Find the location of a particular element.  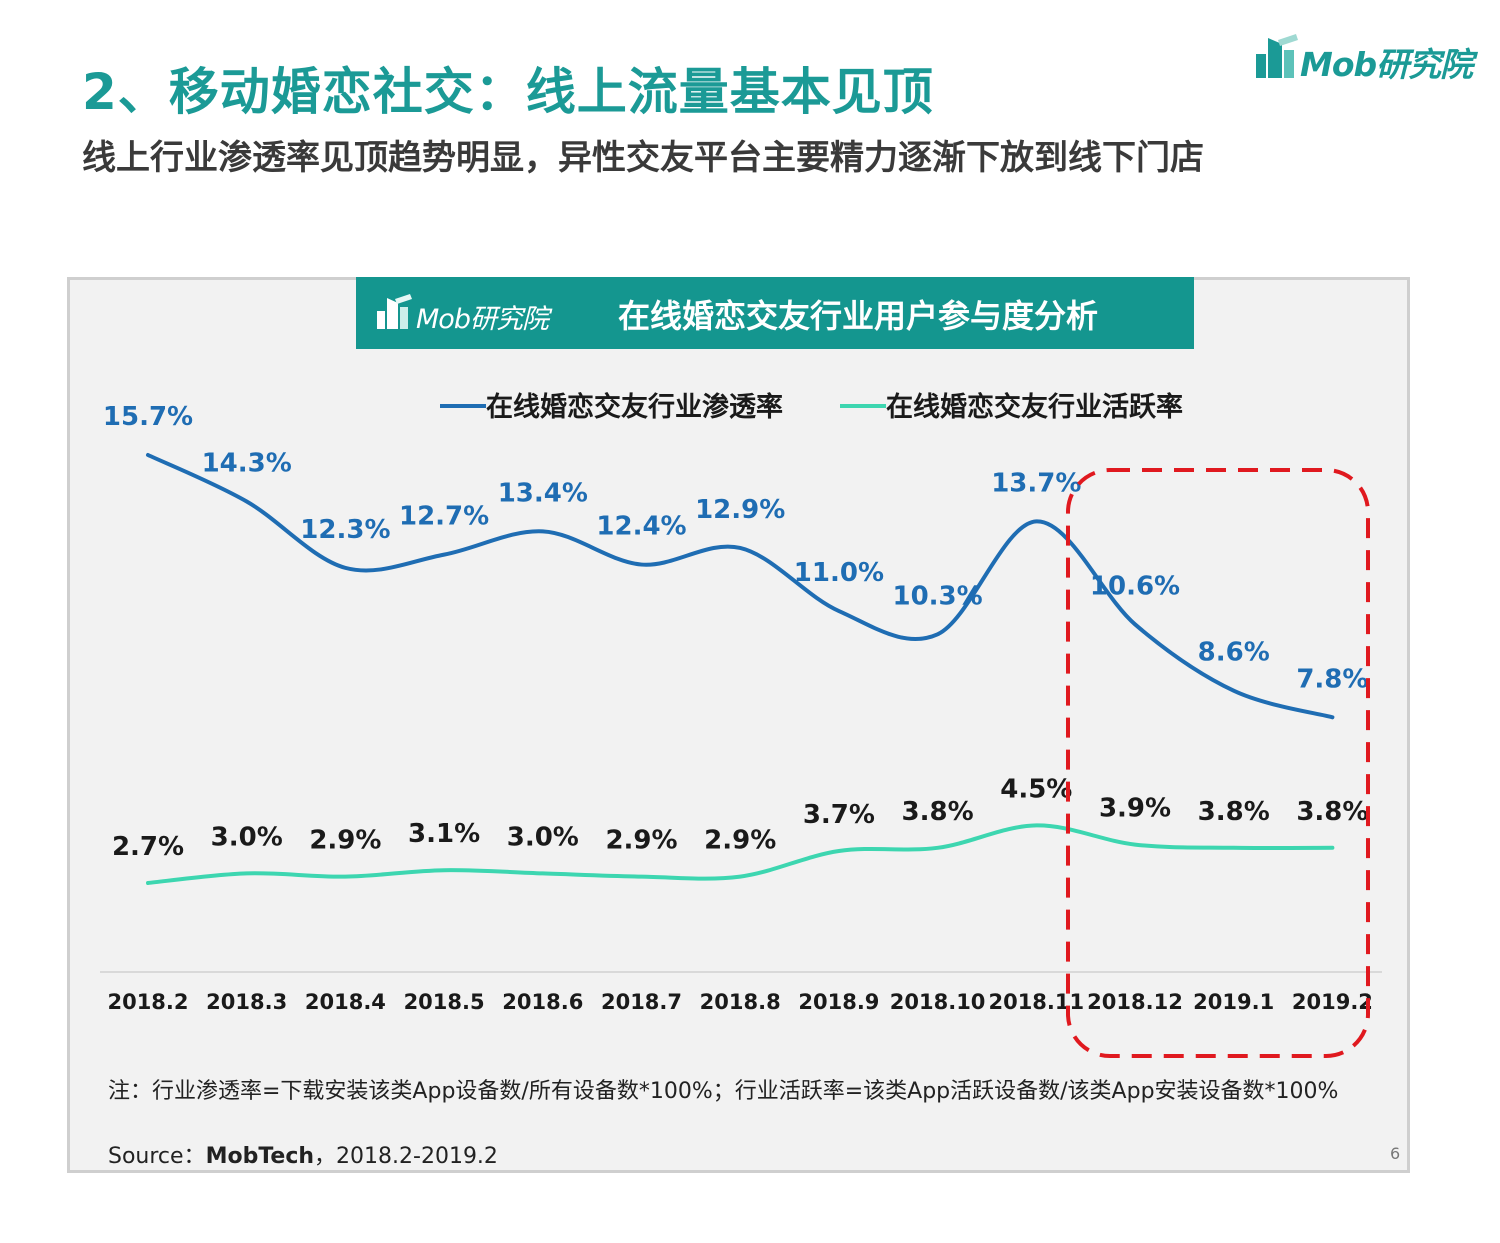

x-tick-label: 2018.10 is located at coordinates (938, 1002).